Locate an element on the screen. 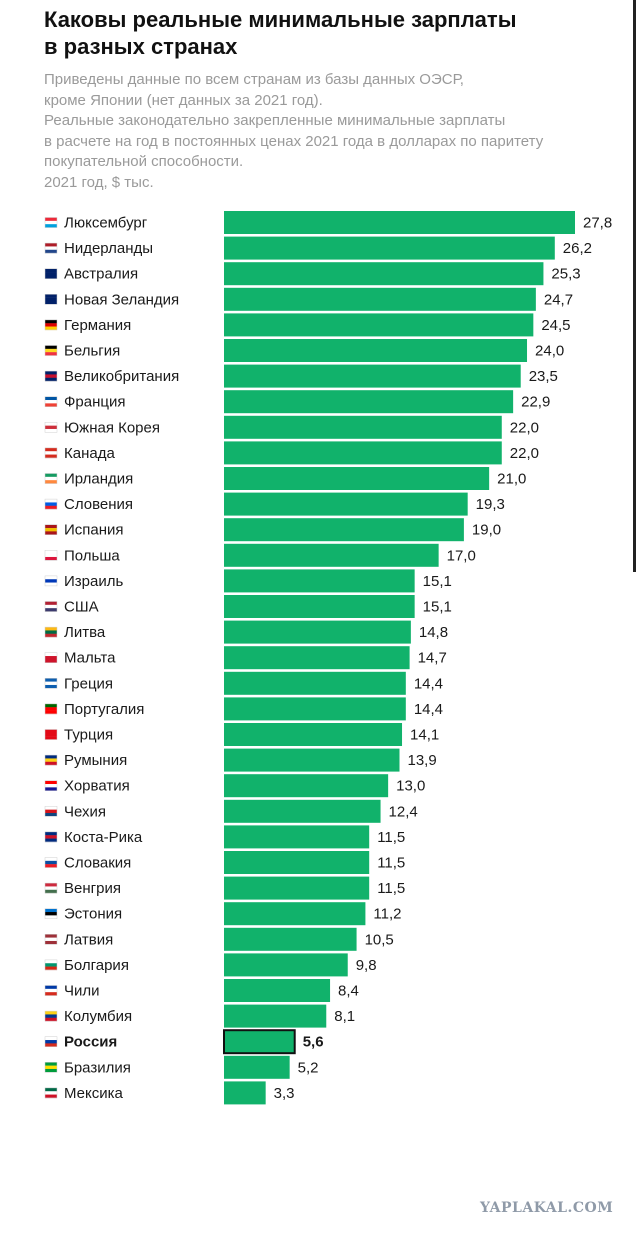  edge-divider is located at coordinates (634, 286).